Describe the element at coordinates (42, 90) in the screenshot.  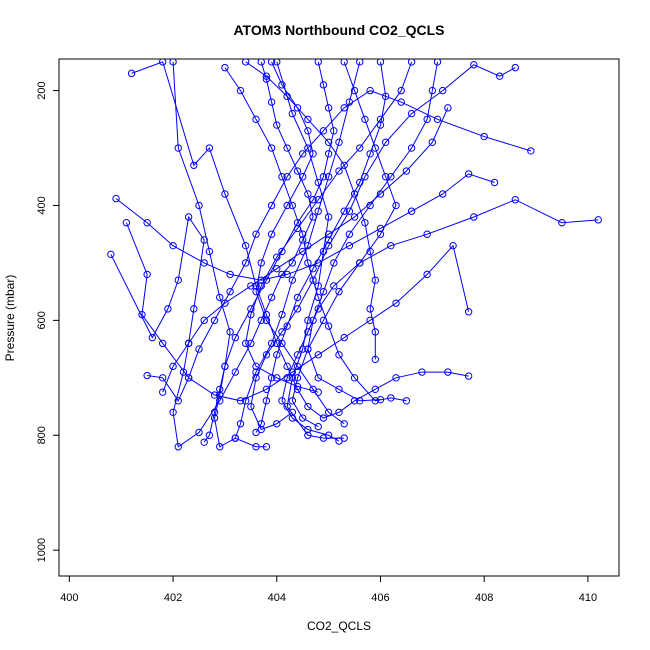
I see `y-tick-label: 200` at that location.